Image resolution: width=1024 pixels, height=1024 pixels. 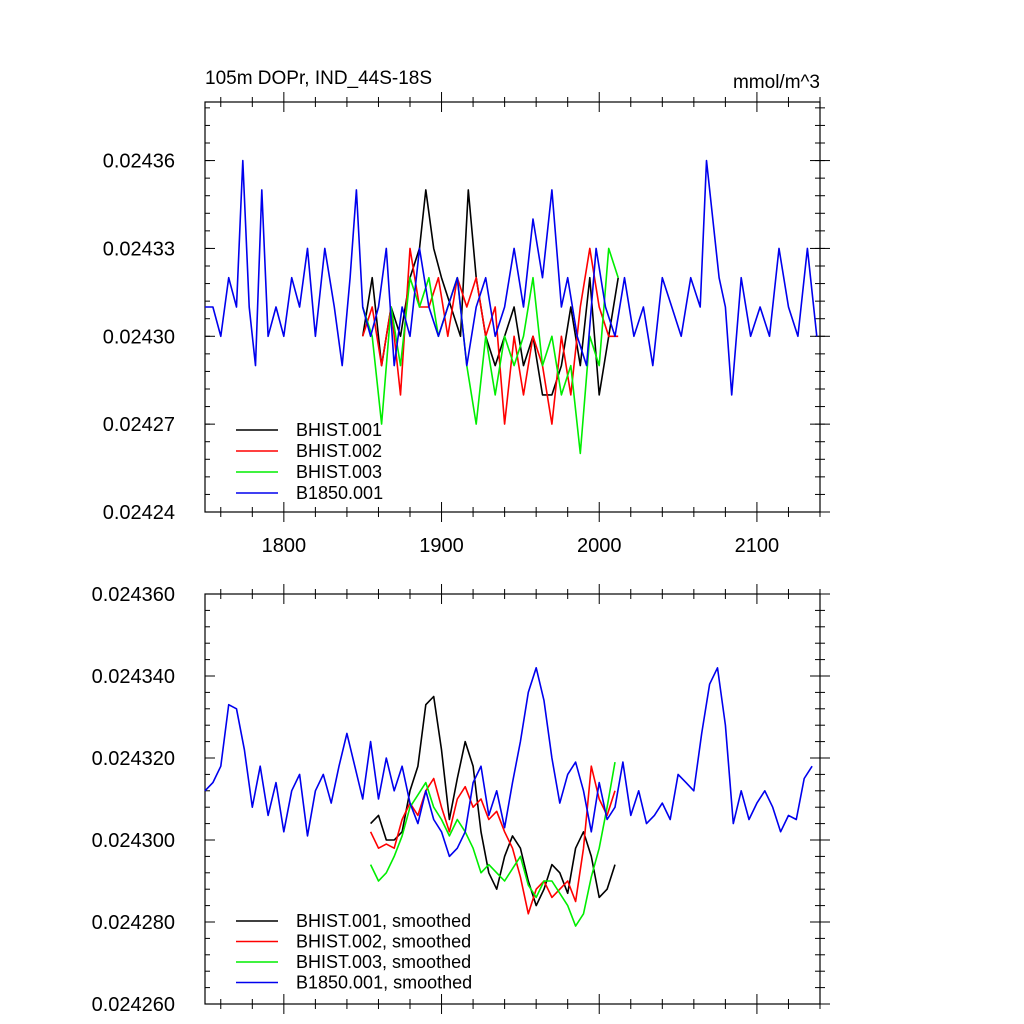 I want to click on series-line-bhist-001-smoothed, so click(x=493, y=801).